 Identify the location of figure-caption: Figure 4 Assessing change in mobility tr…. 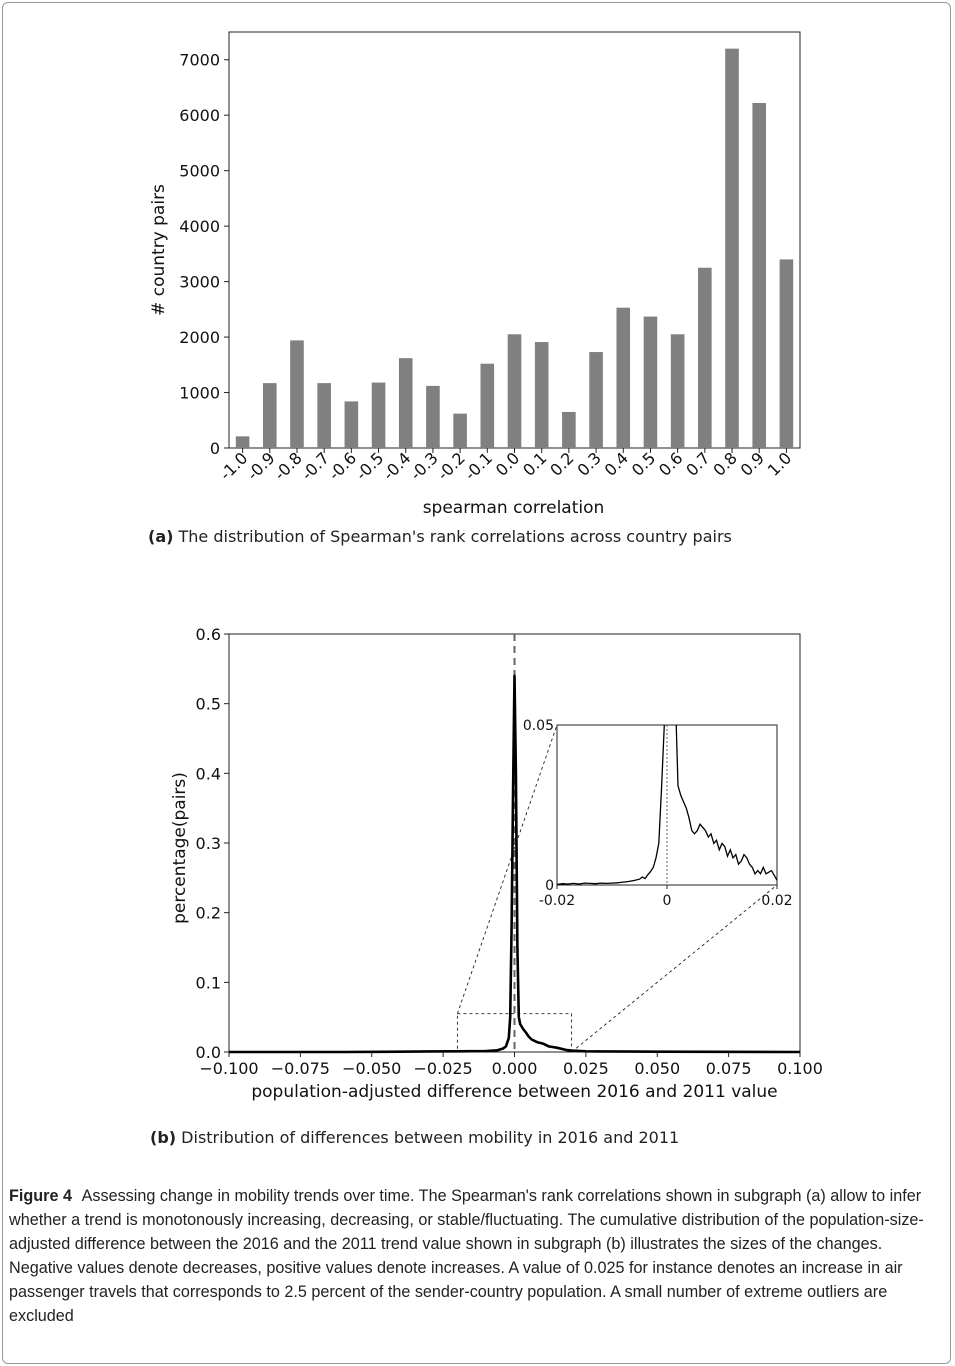
(478, 1256).